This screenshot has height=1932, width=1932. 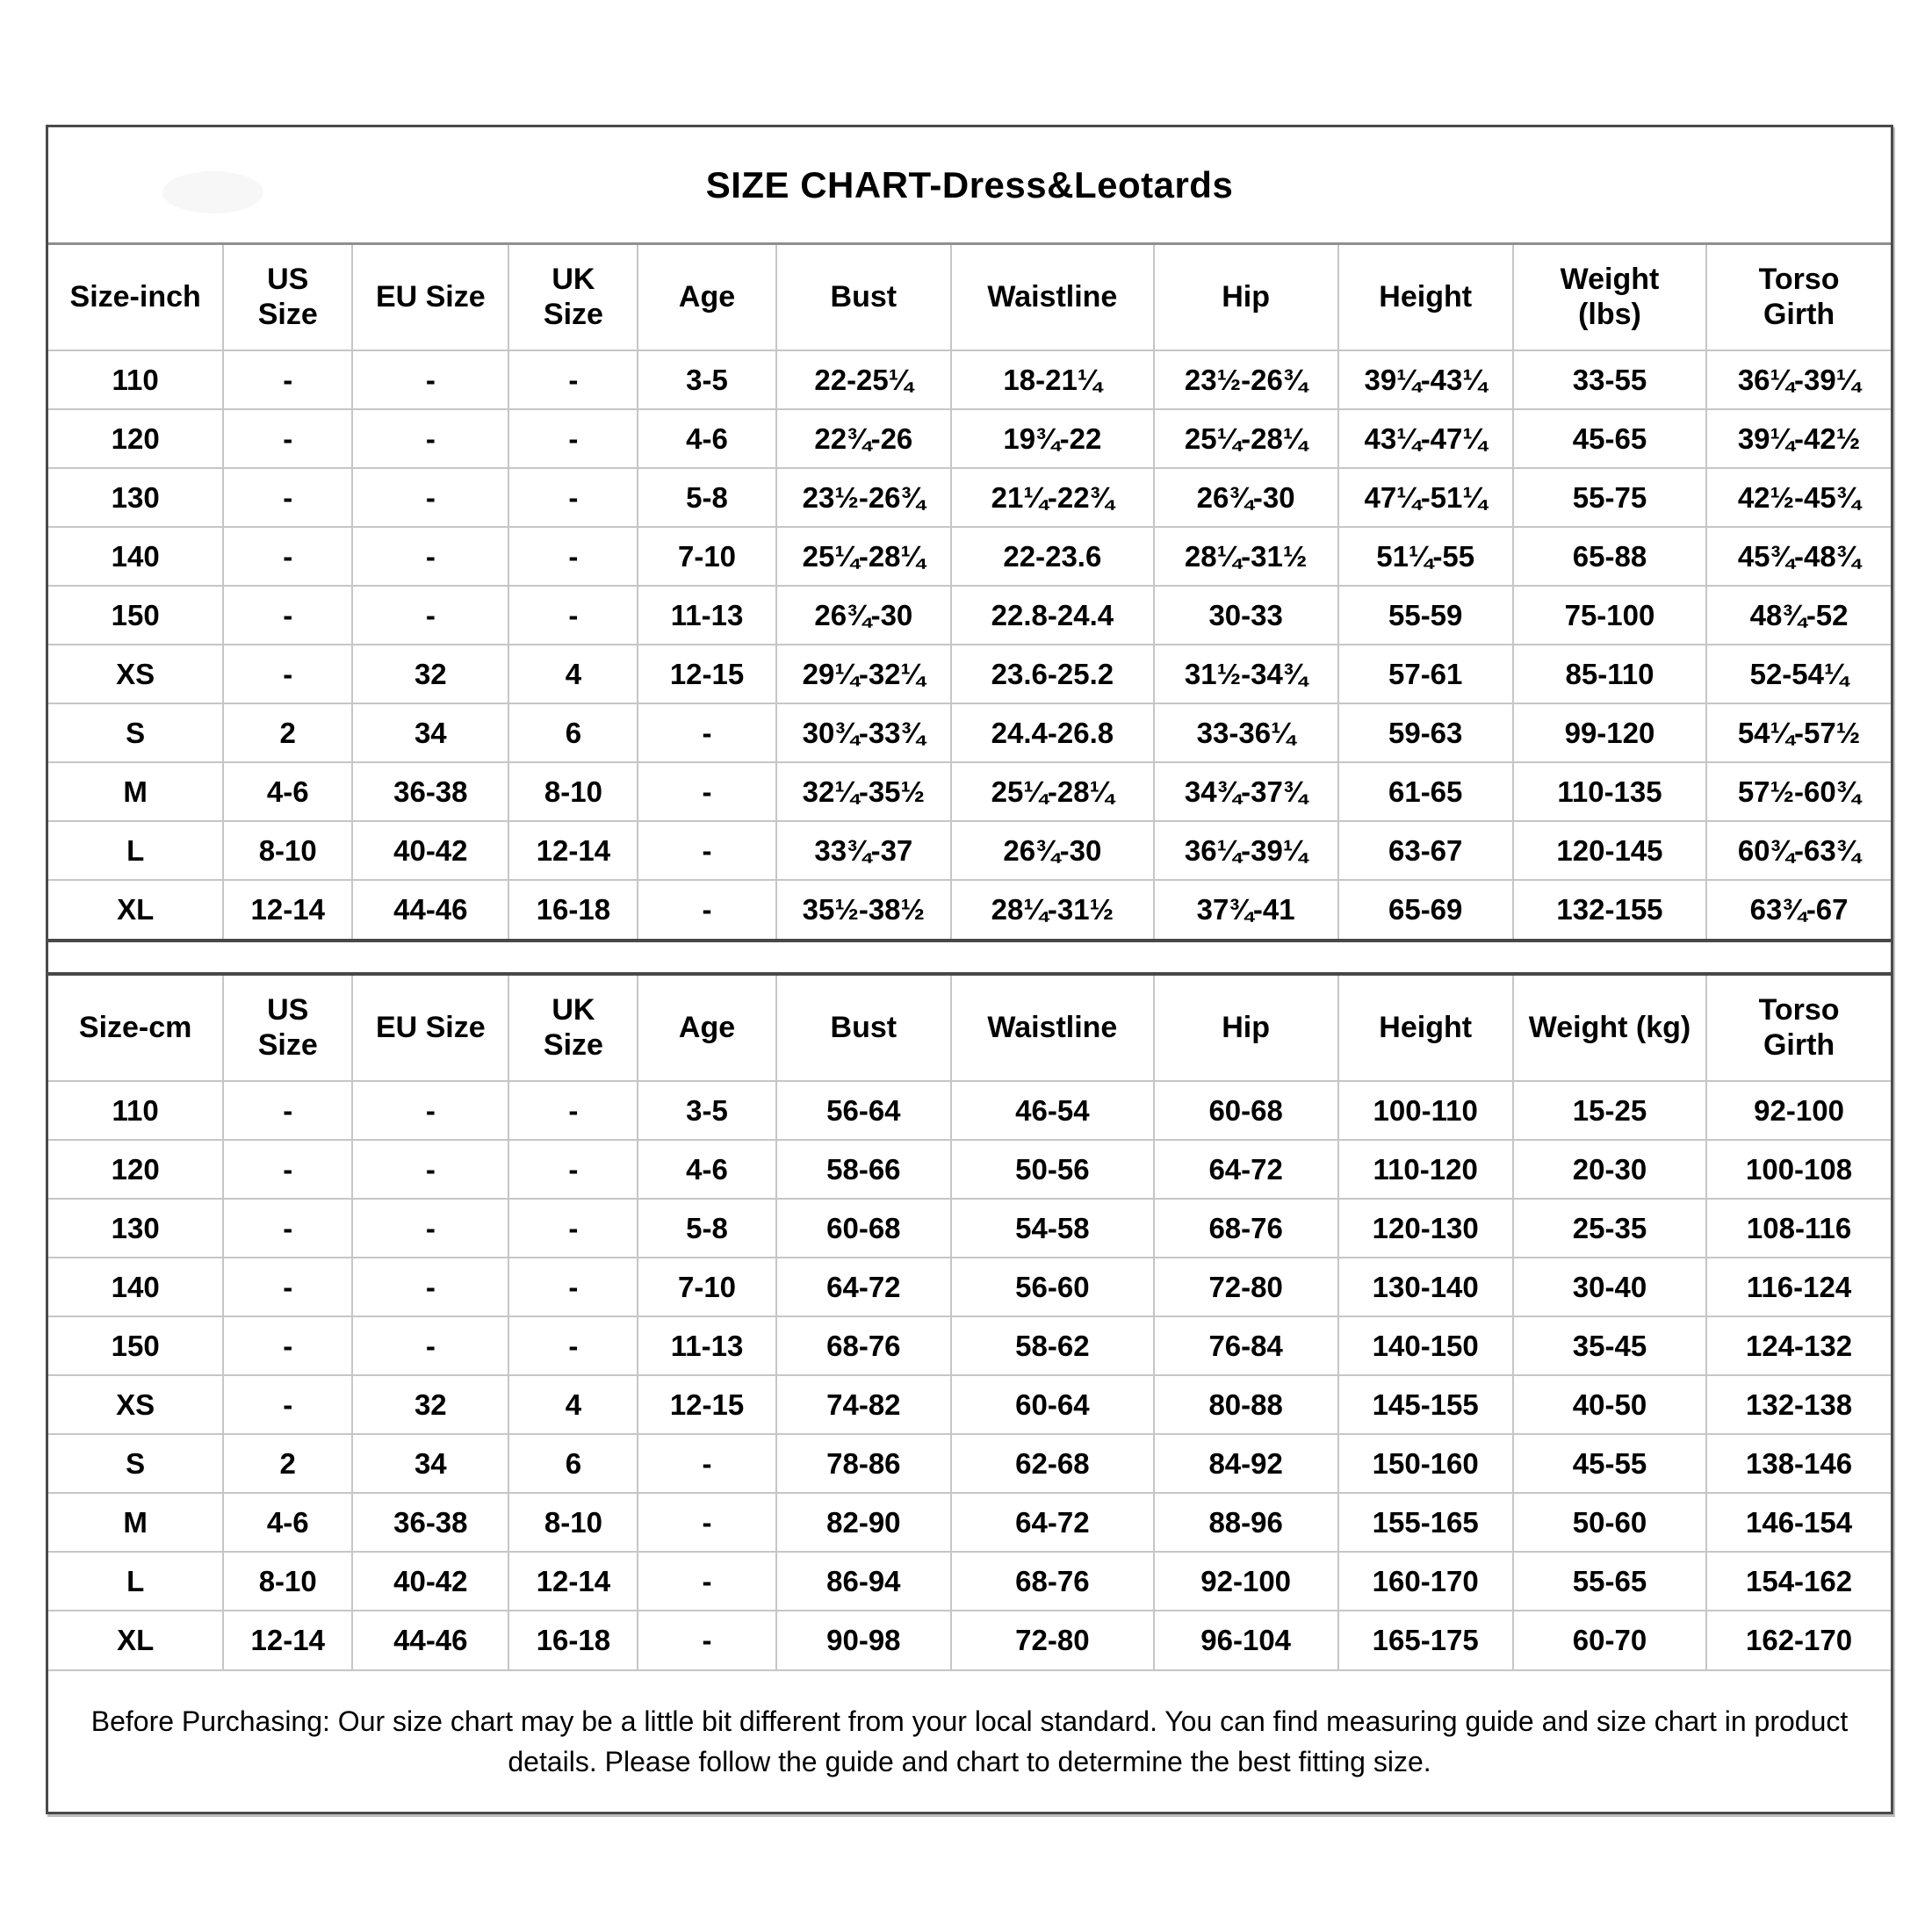 I want to click on data-cell: 150-160, so click(x=1425, y=1464).